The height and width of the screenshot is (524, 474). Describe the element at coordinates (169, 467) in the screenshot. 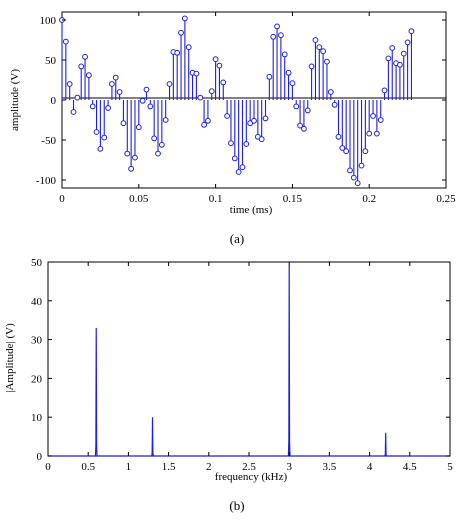

I see `x-tick-label-b: 1.5` at that location.